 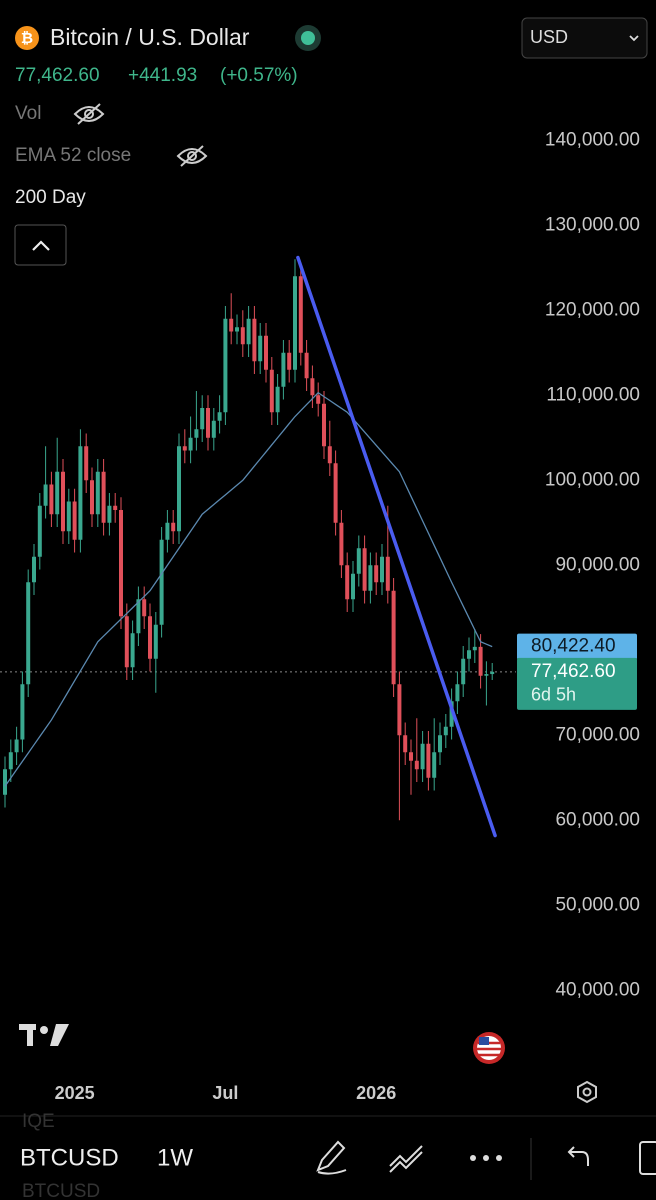 What do you see at coordinates (150, 37) in the screenshot?
I see `symbol-name: Bitcoin / U.S. Dollar` at bounding box center [150, 37].